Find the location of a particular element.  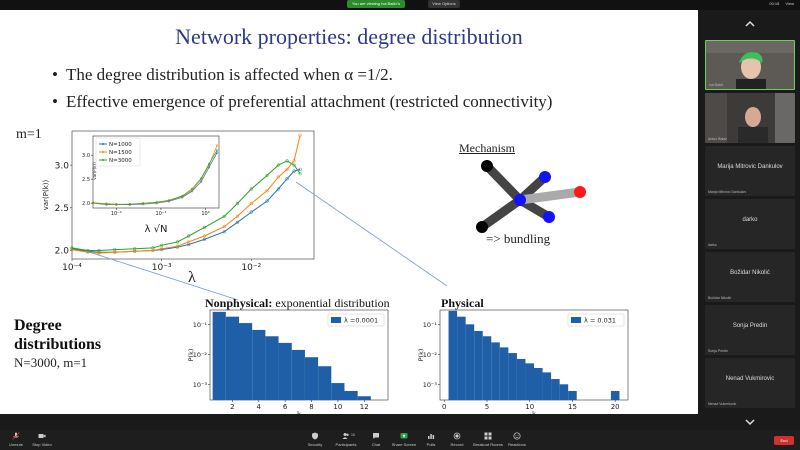

degree-title-line1: Degree is located at coordinates (38, 325).